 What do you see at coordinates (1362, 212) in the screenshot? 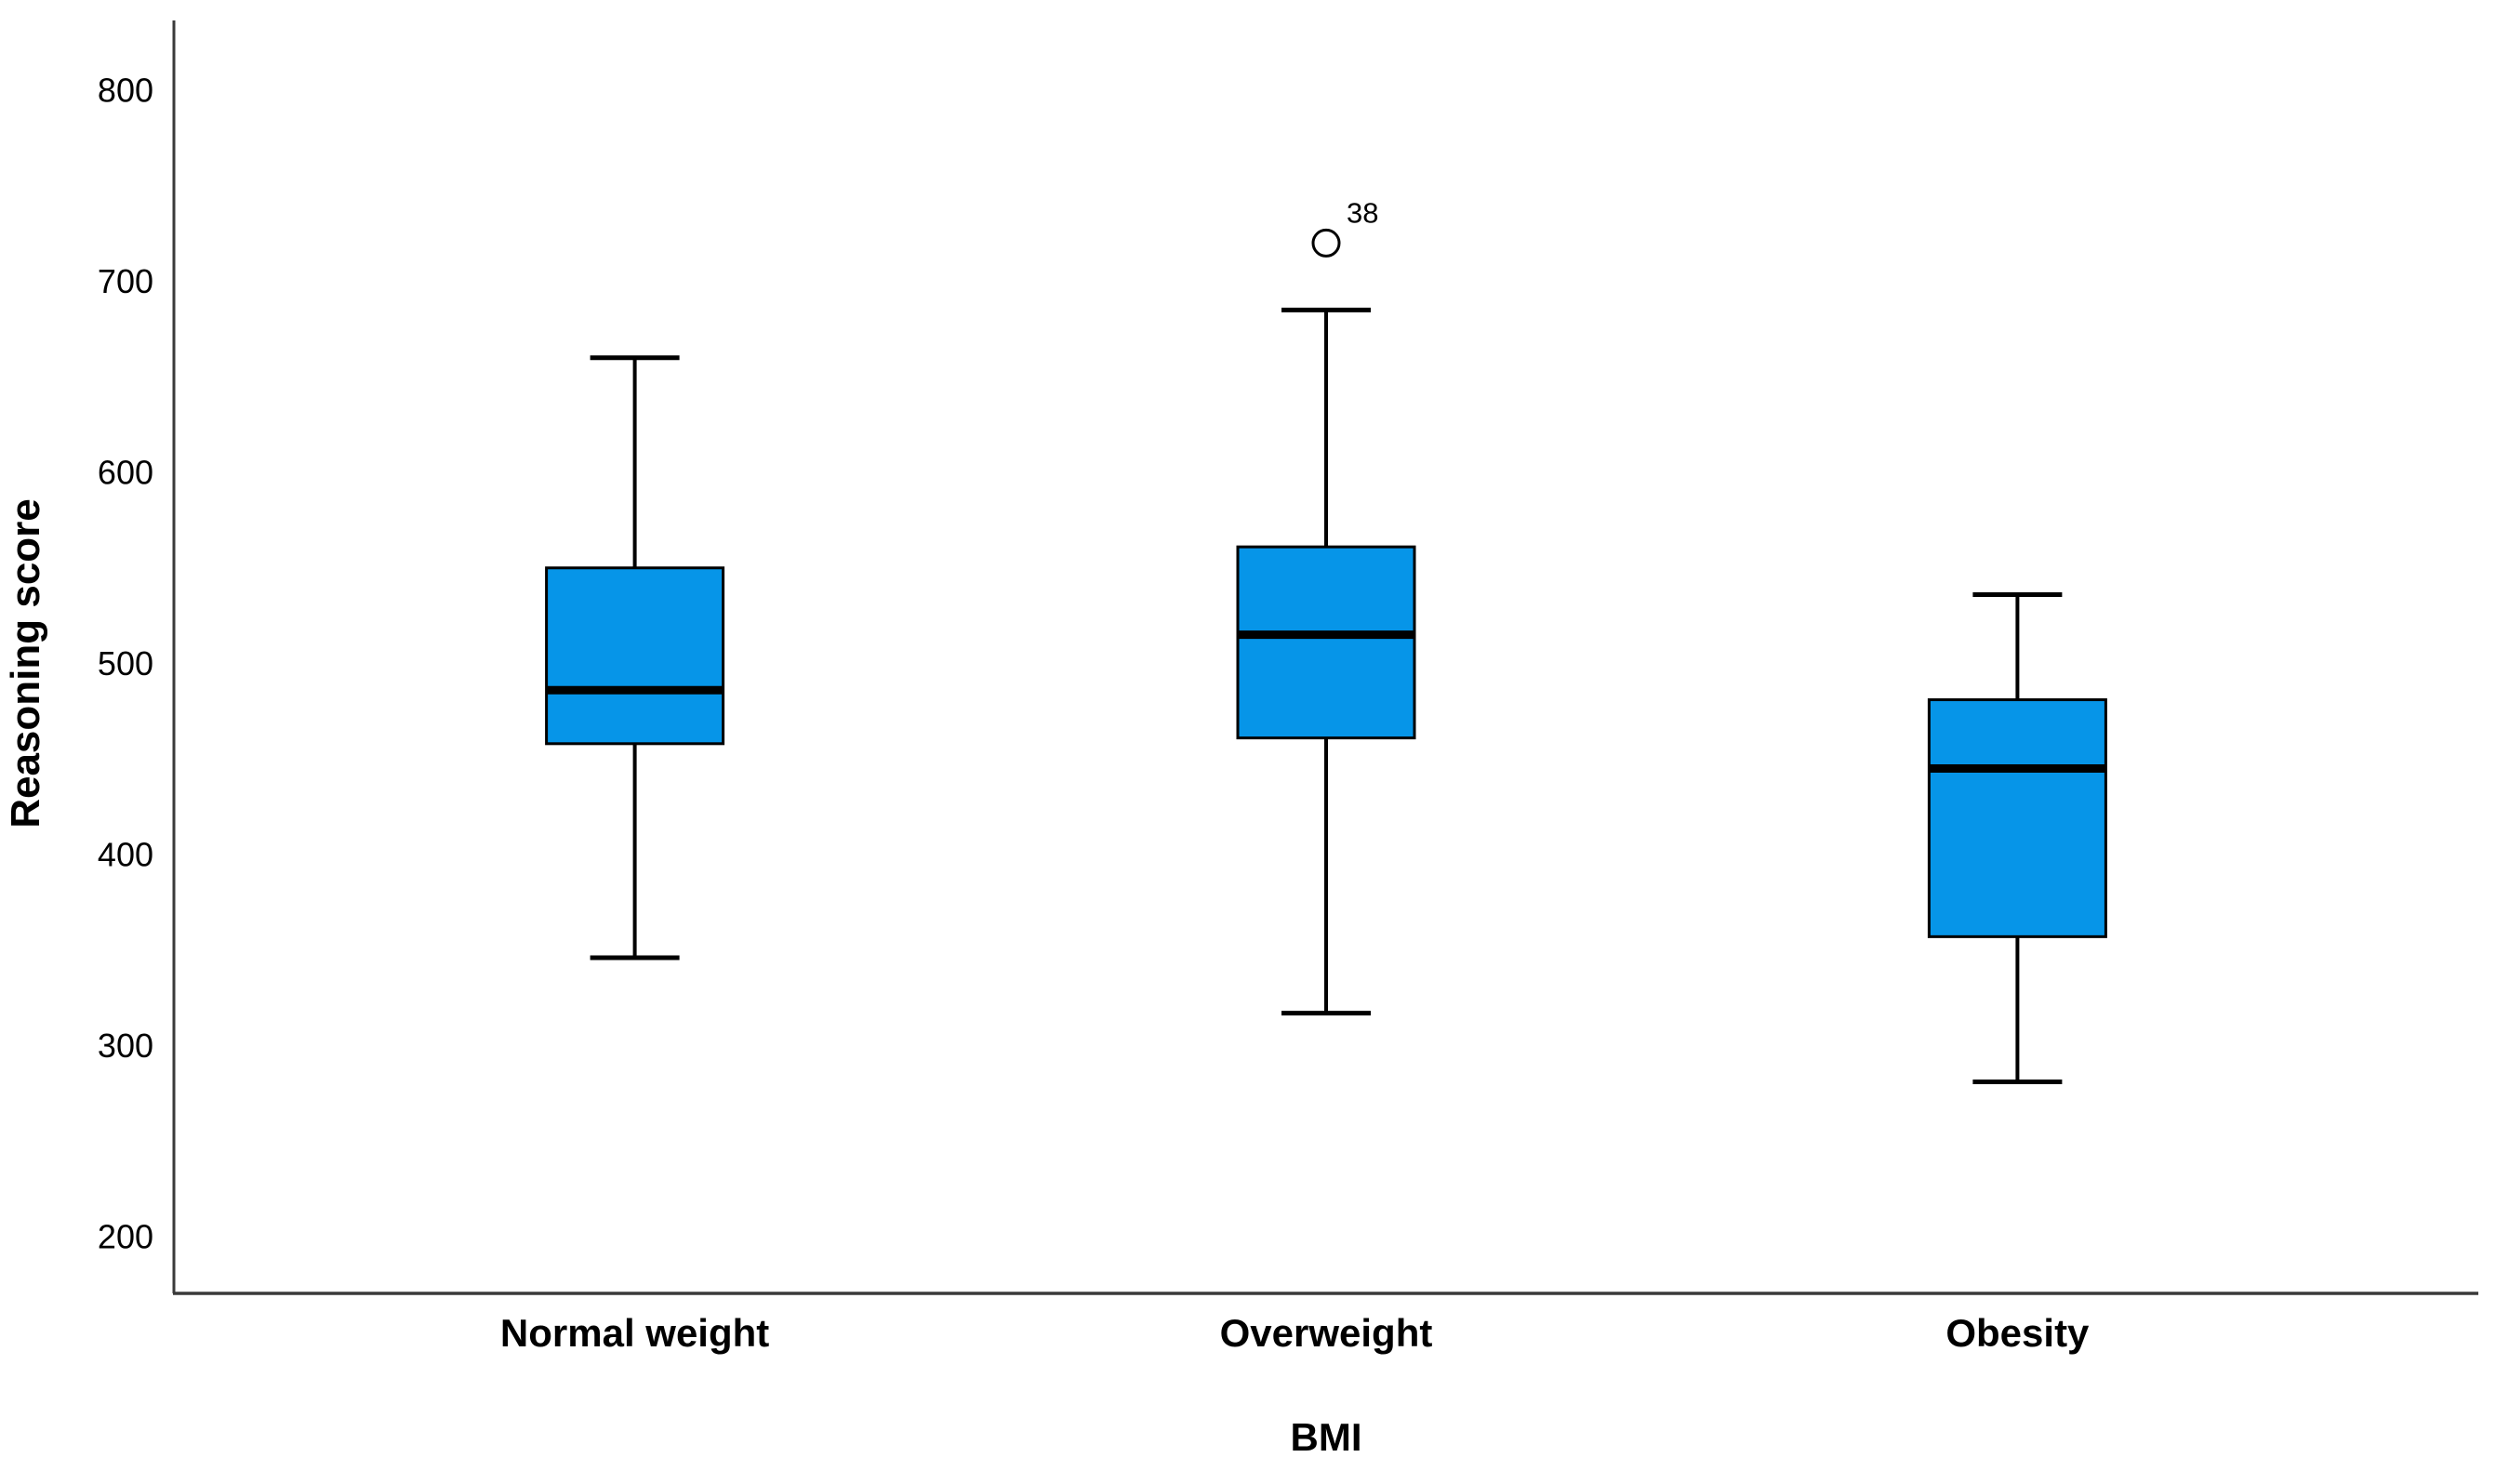
I see `outlier-label: 38` at bounding box center [1362, 212].